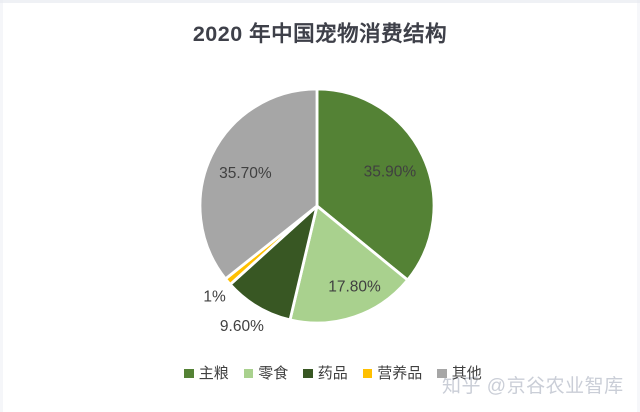 Image resolution: width=640 pixels, height=412 pixels. Describe the element at coordinates (332, 373) in the screenshot. I see `legend-label: 药品` at that location.